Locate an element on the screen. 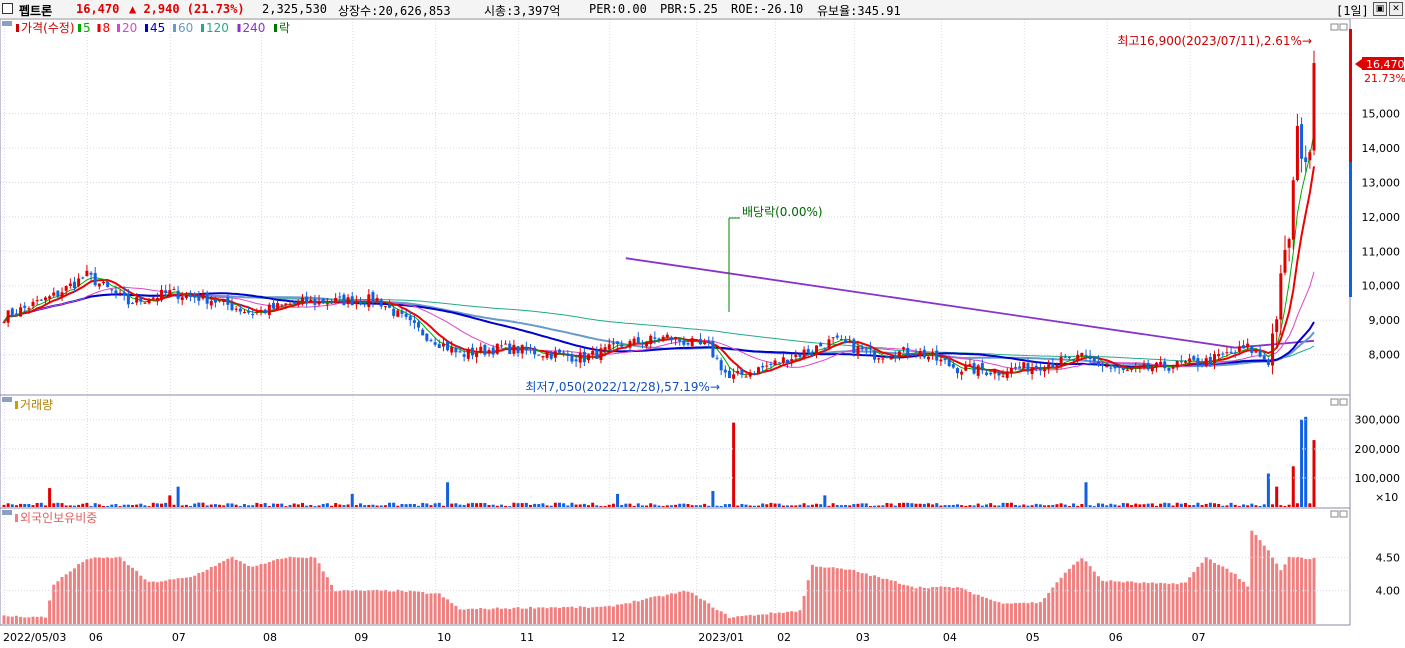  date-label: 09 is located at coordinates (361, 637).